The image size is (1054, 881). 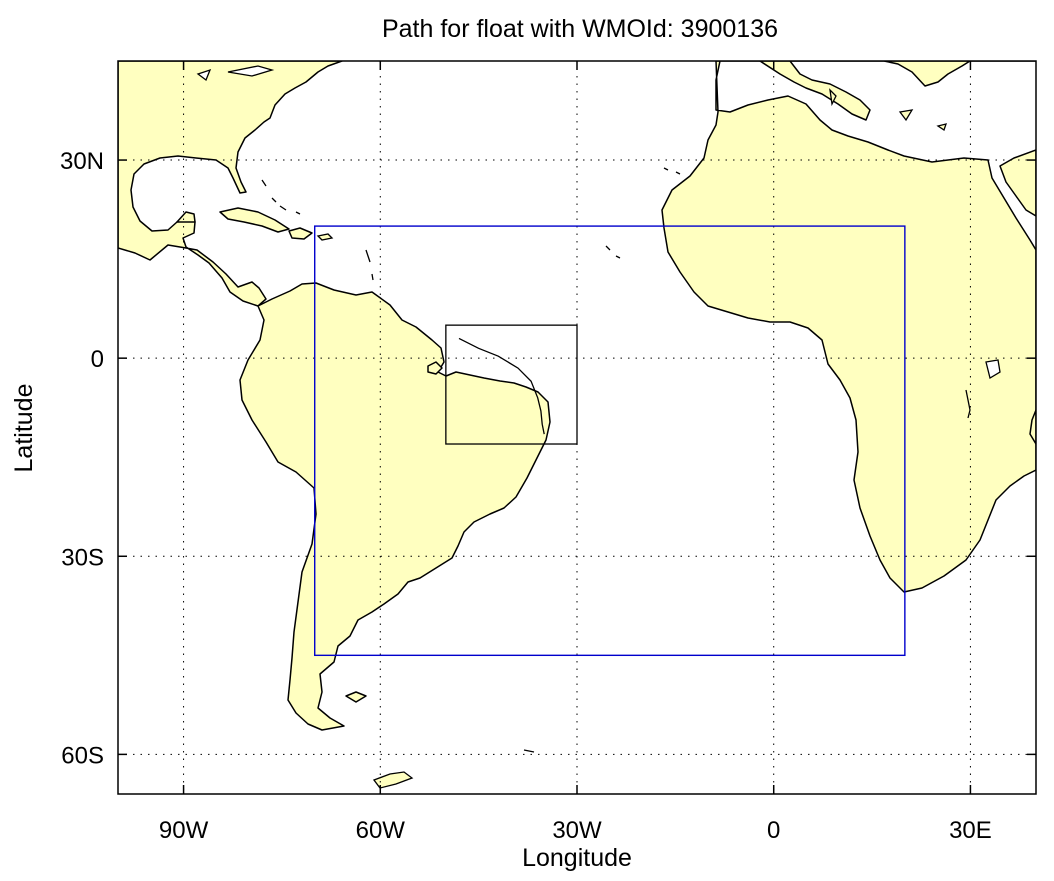 I want to click on south-georgia, so click(x=529, y=751).